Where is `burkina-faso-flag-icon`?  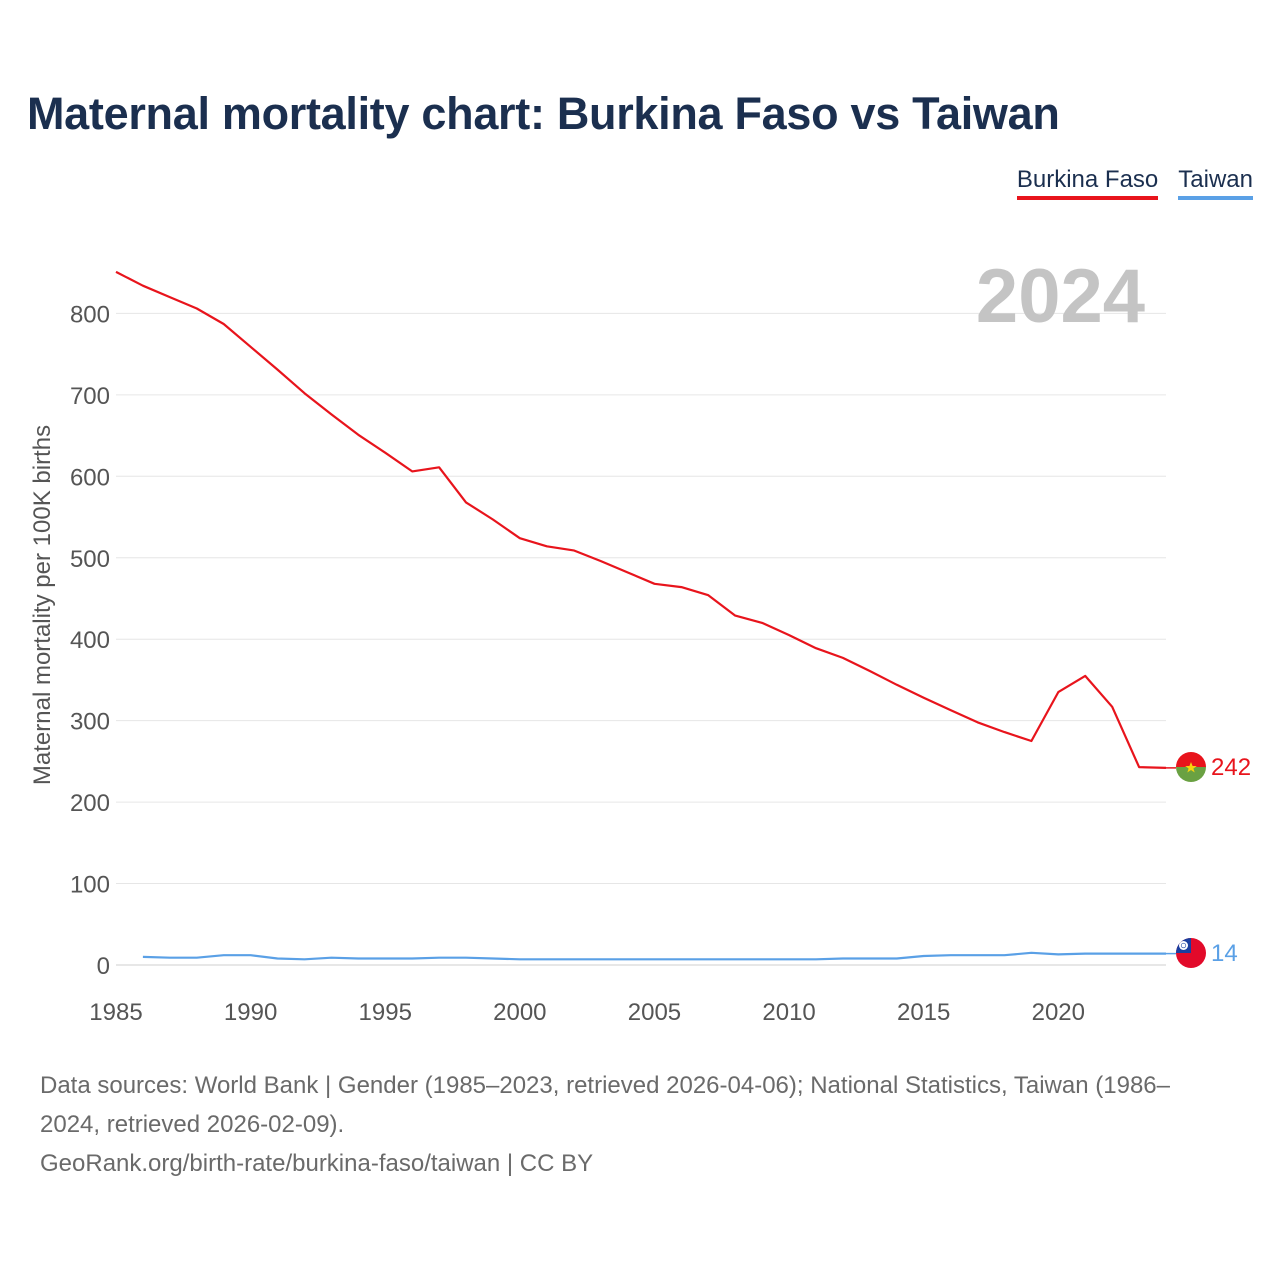
burkina-faso-flag-icon is located at coordinates (1191, 767).